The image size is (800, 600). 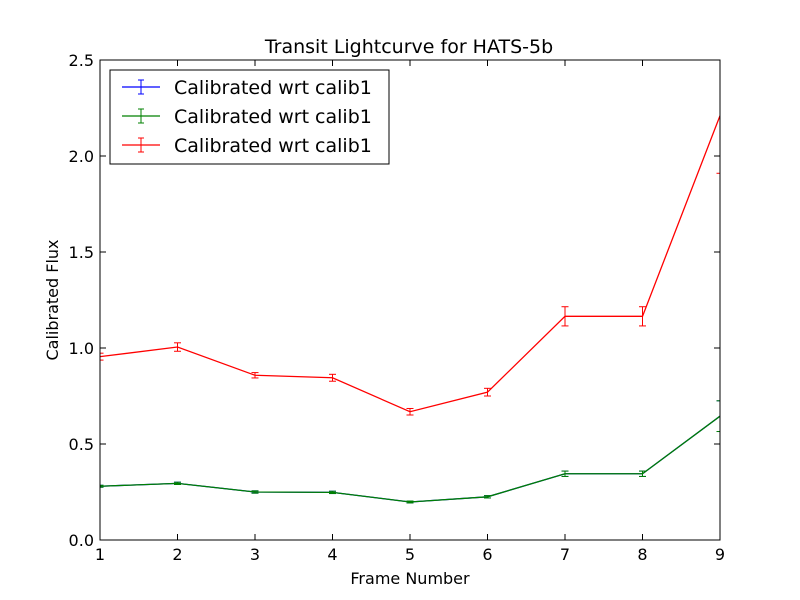 I want to click on legend-box, so click(x=249, y=117).